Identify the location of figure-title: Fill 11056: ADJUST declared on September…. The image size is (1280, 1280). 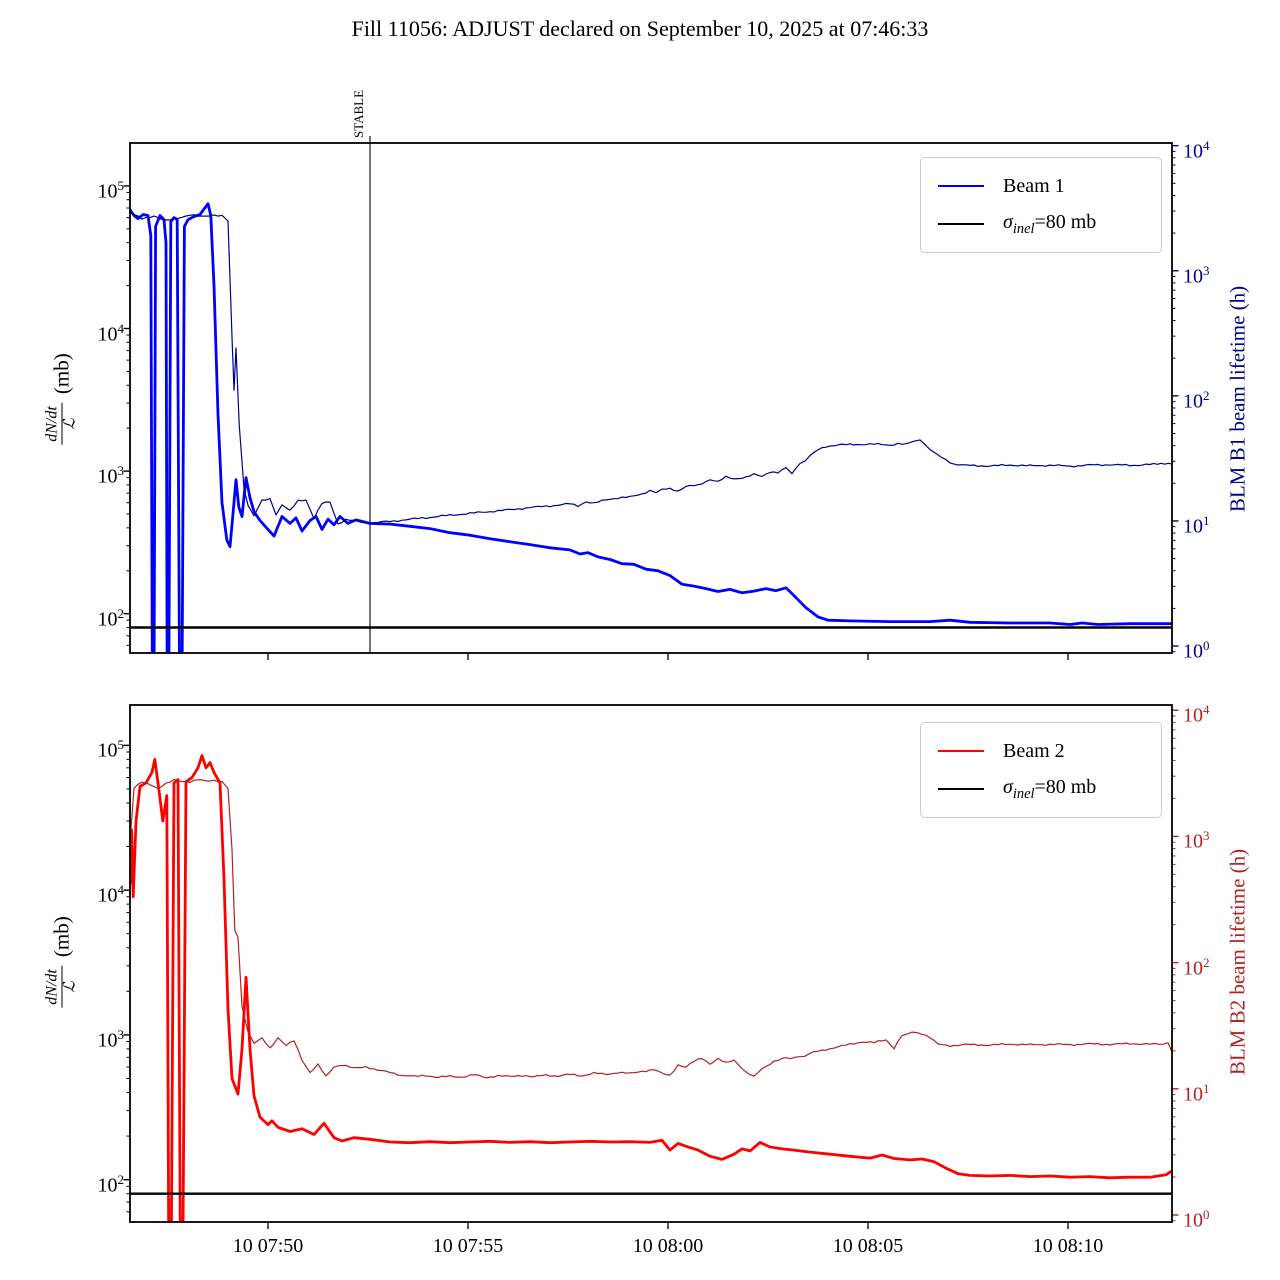
(640, 28).